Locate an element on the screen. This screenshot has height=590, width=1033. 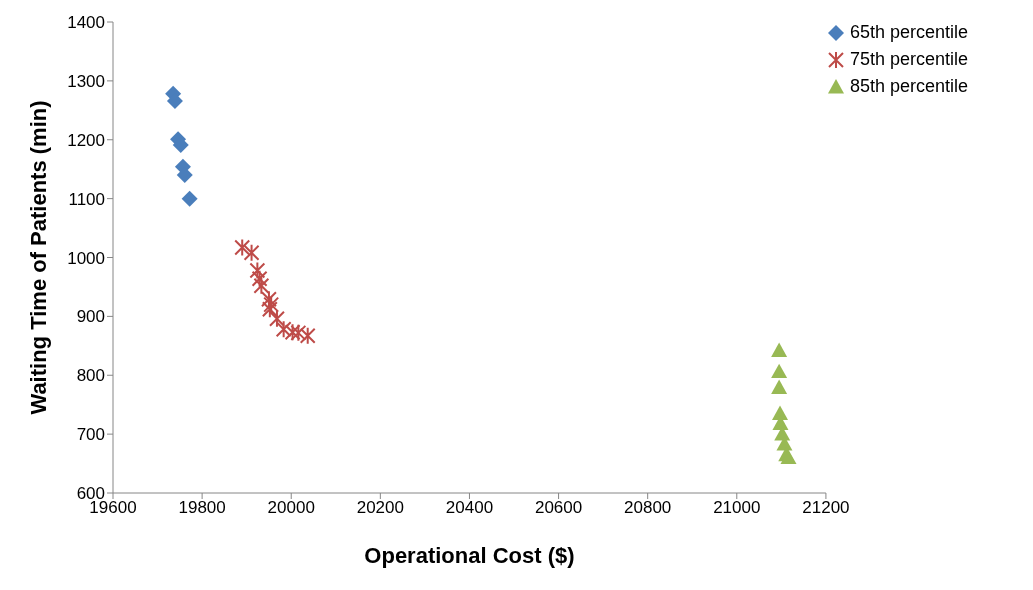
legend-label: 65th percentile is located at coordinates (908, 32).